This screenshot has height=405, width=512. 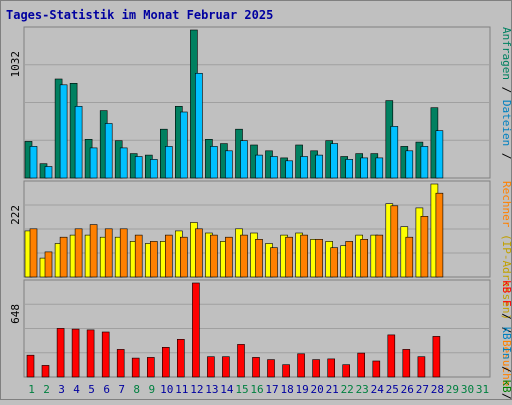 I want to click on legend-text: kB F / kB In / kB Out, so click(x=506, y=340).